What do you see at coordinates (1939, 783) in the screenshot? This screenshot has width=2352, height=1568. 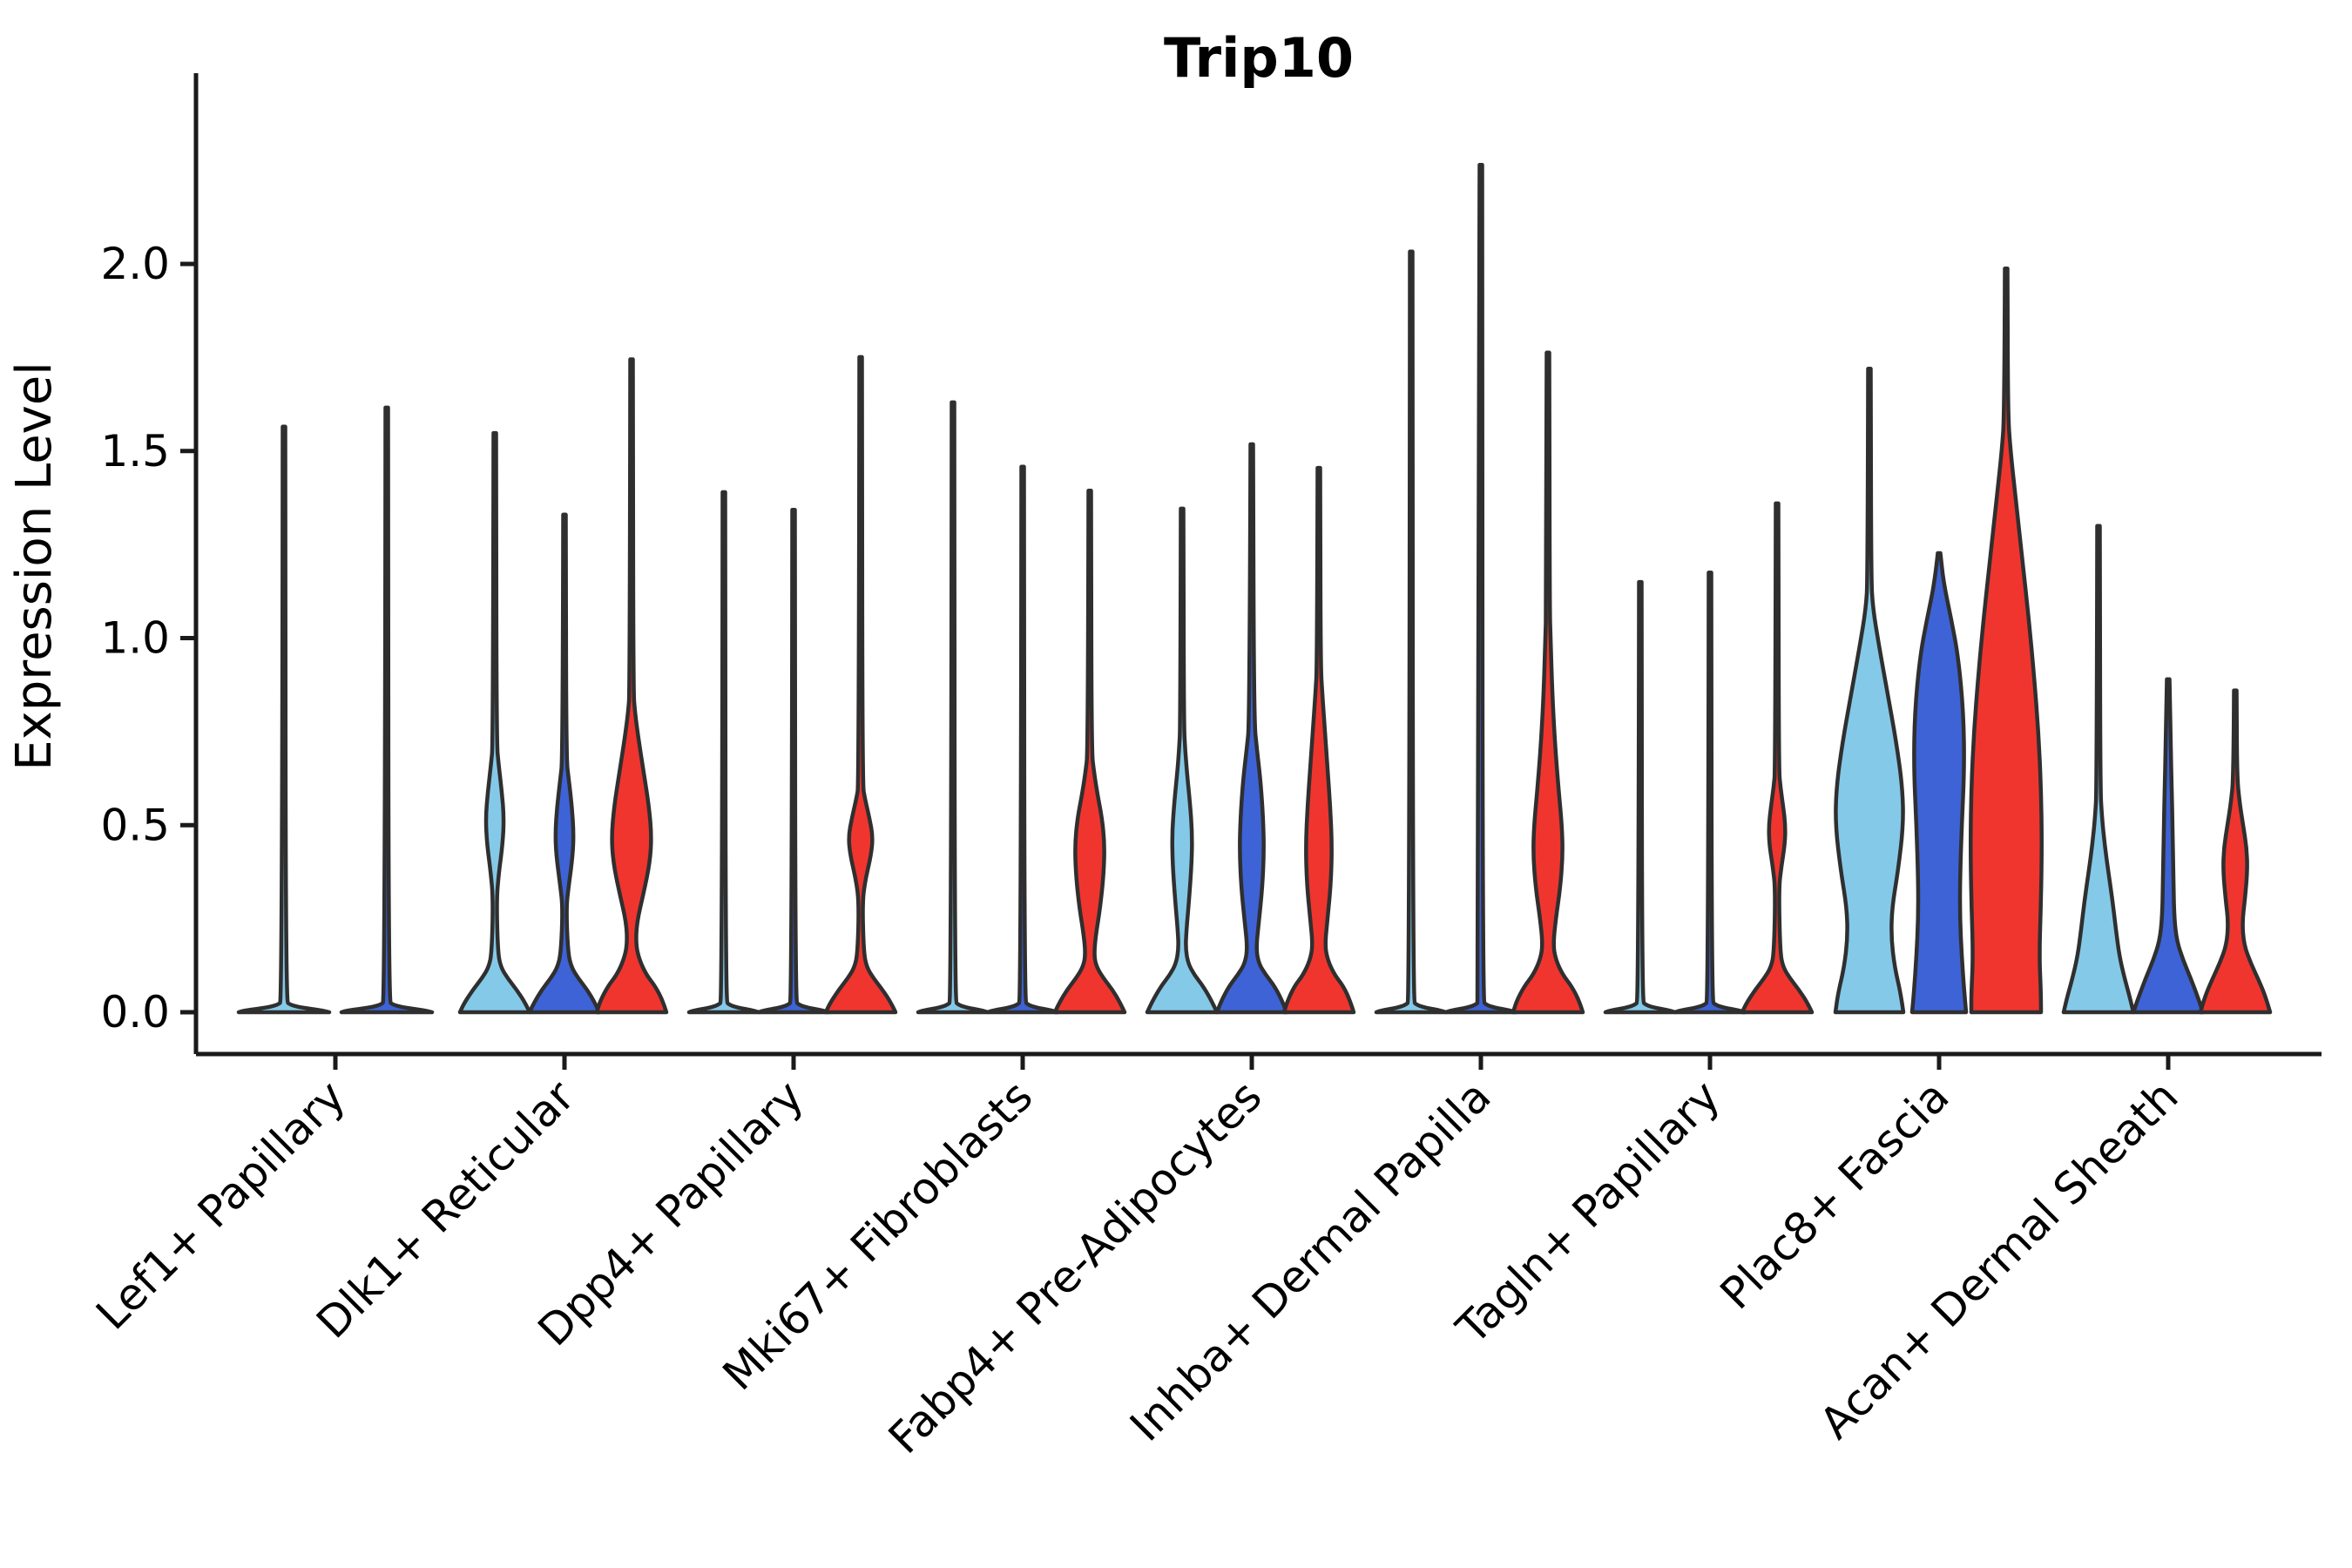 I see `violin-plac8-fascia-dark_blue` at bounding box center [1939, 783].